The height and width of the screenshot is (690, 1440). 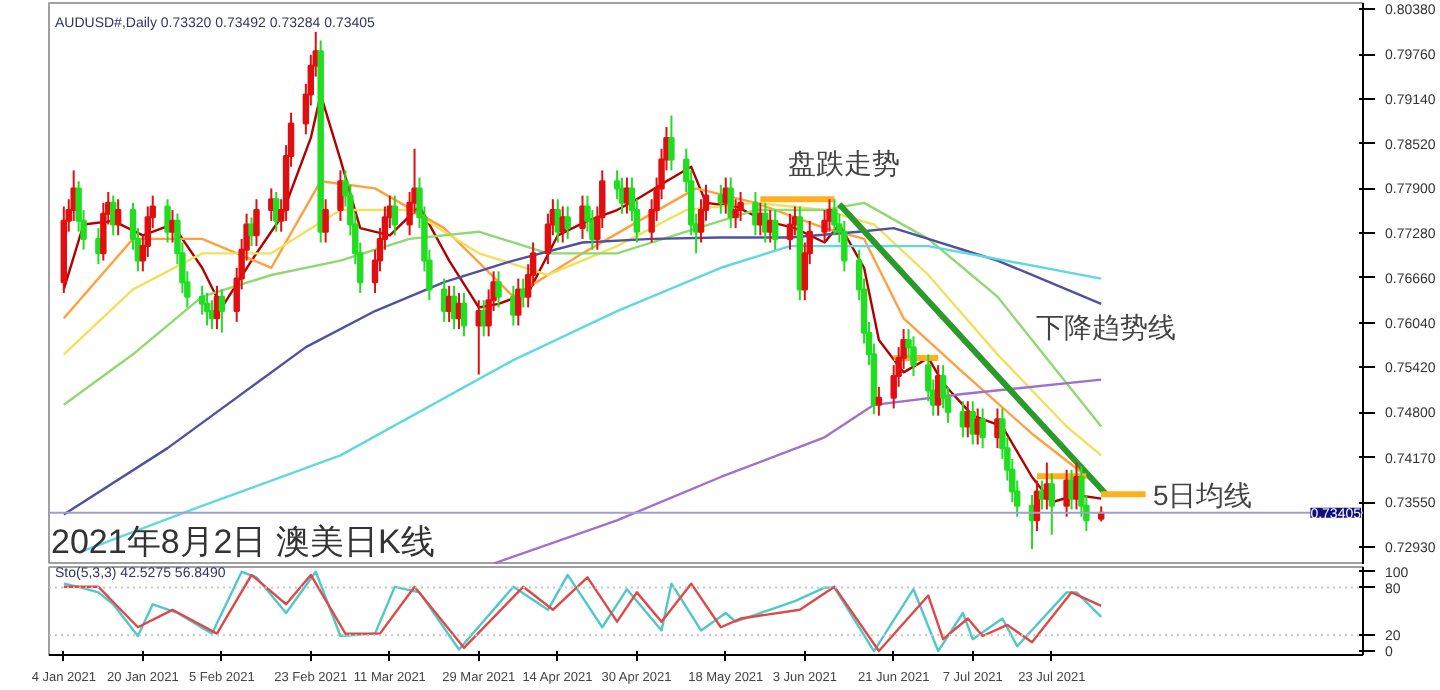 I want to click on annotation: 盘跌走势, so click(x=843, y=163).